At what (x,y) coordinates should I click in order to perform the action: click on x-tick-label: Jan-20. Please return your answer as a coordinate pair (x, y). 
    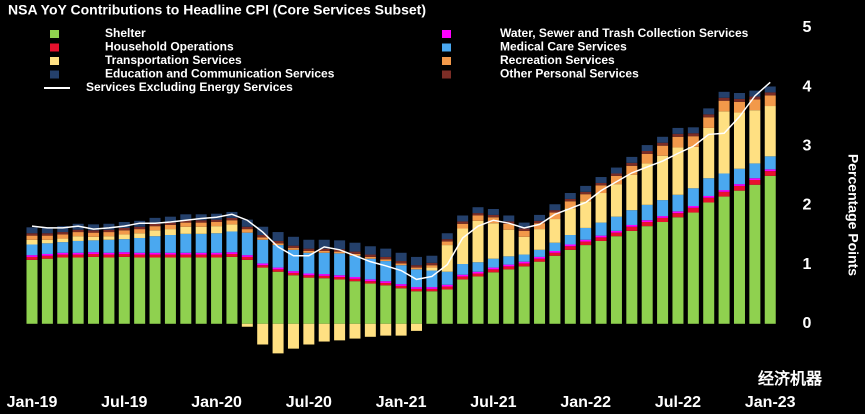
    Looking at the image, I should click on (216, 402).